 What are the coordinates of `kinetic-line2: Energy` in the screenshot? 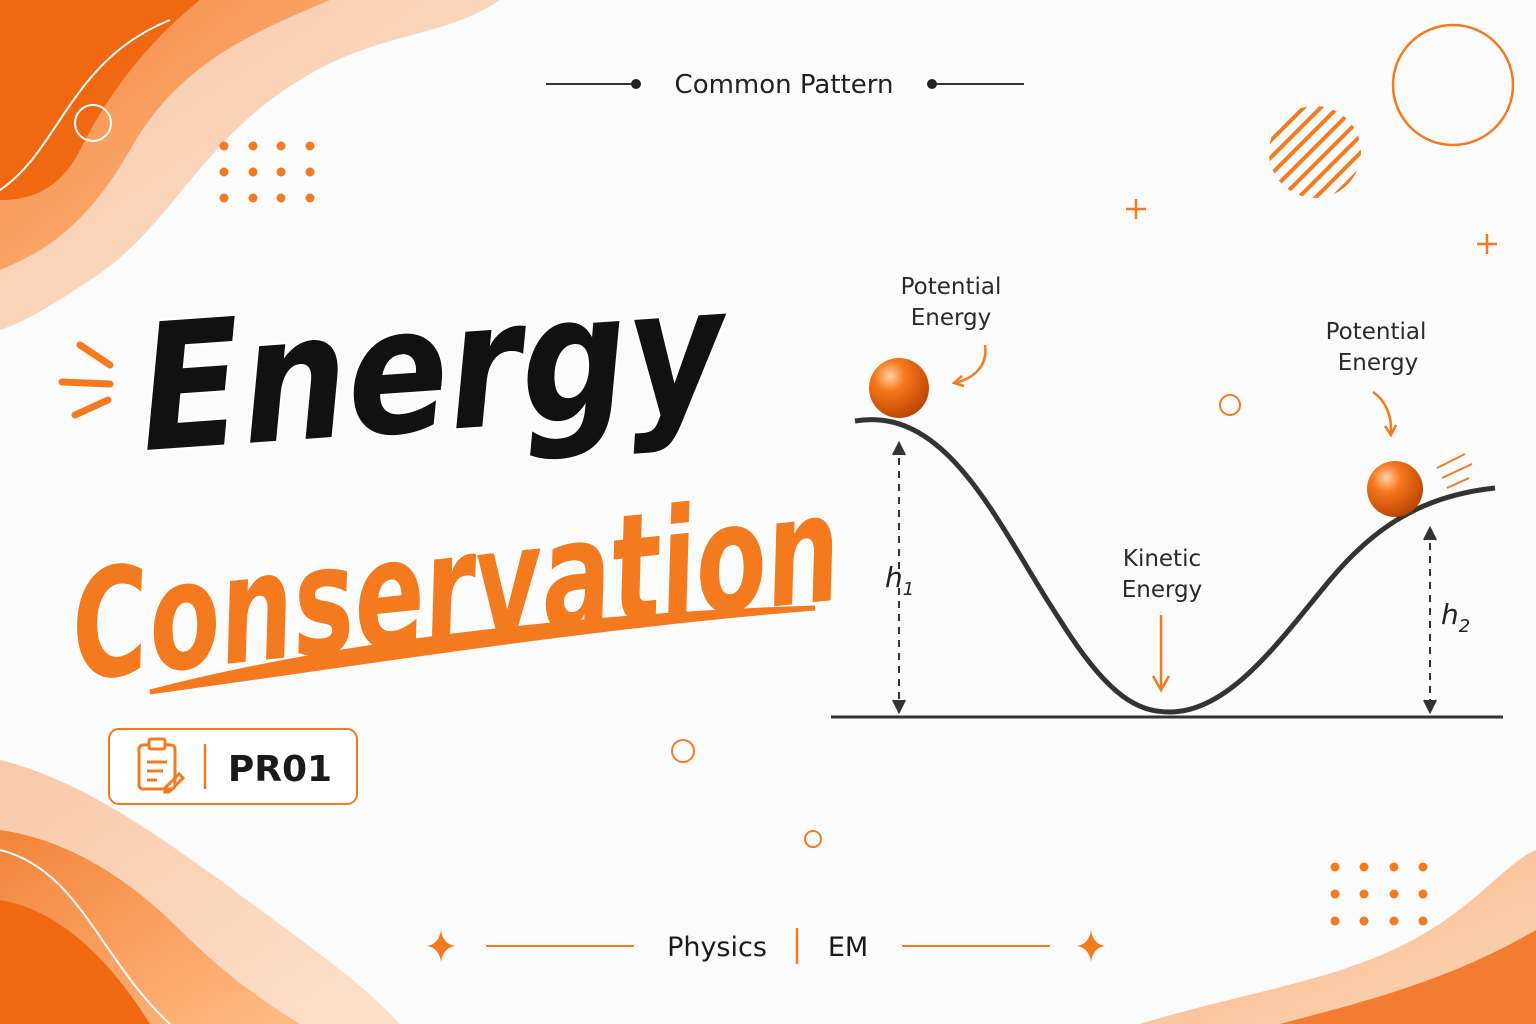 It's located at (1162, 590).